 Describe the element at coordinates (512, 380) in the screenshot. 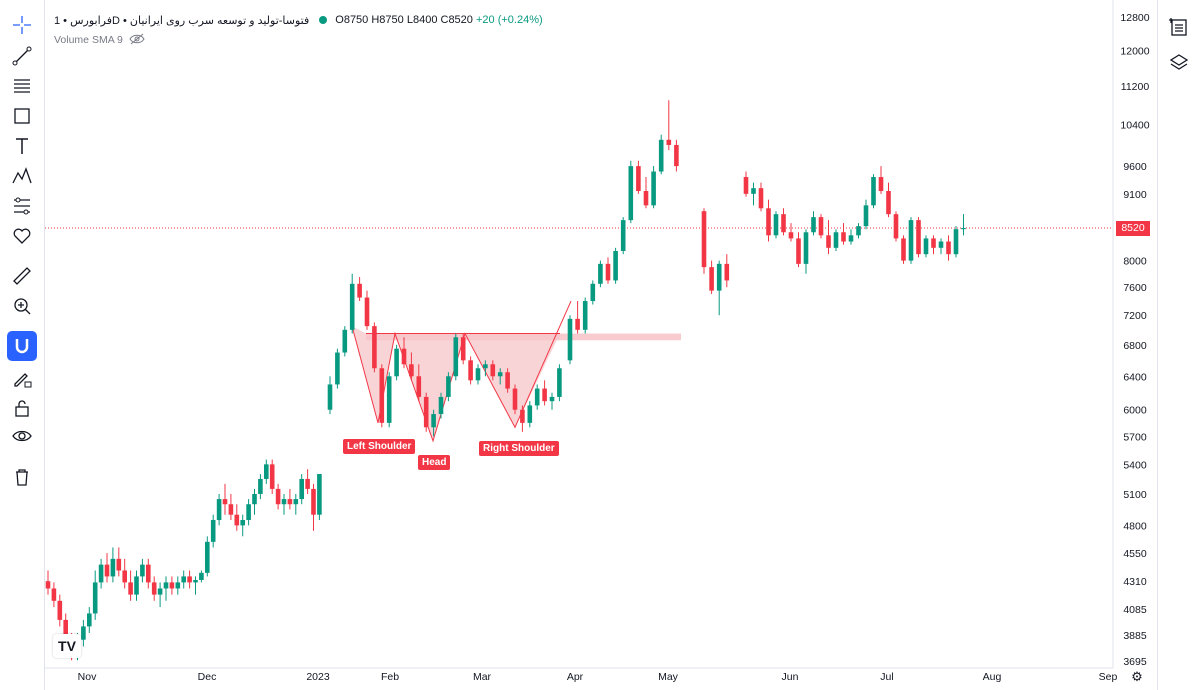

I see `right-shoulder-area` at that location.